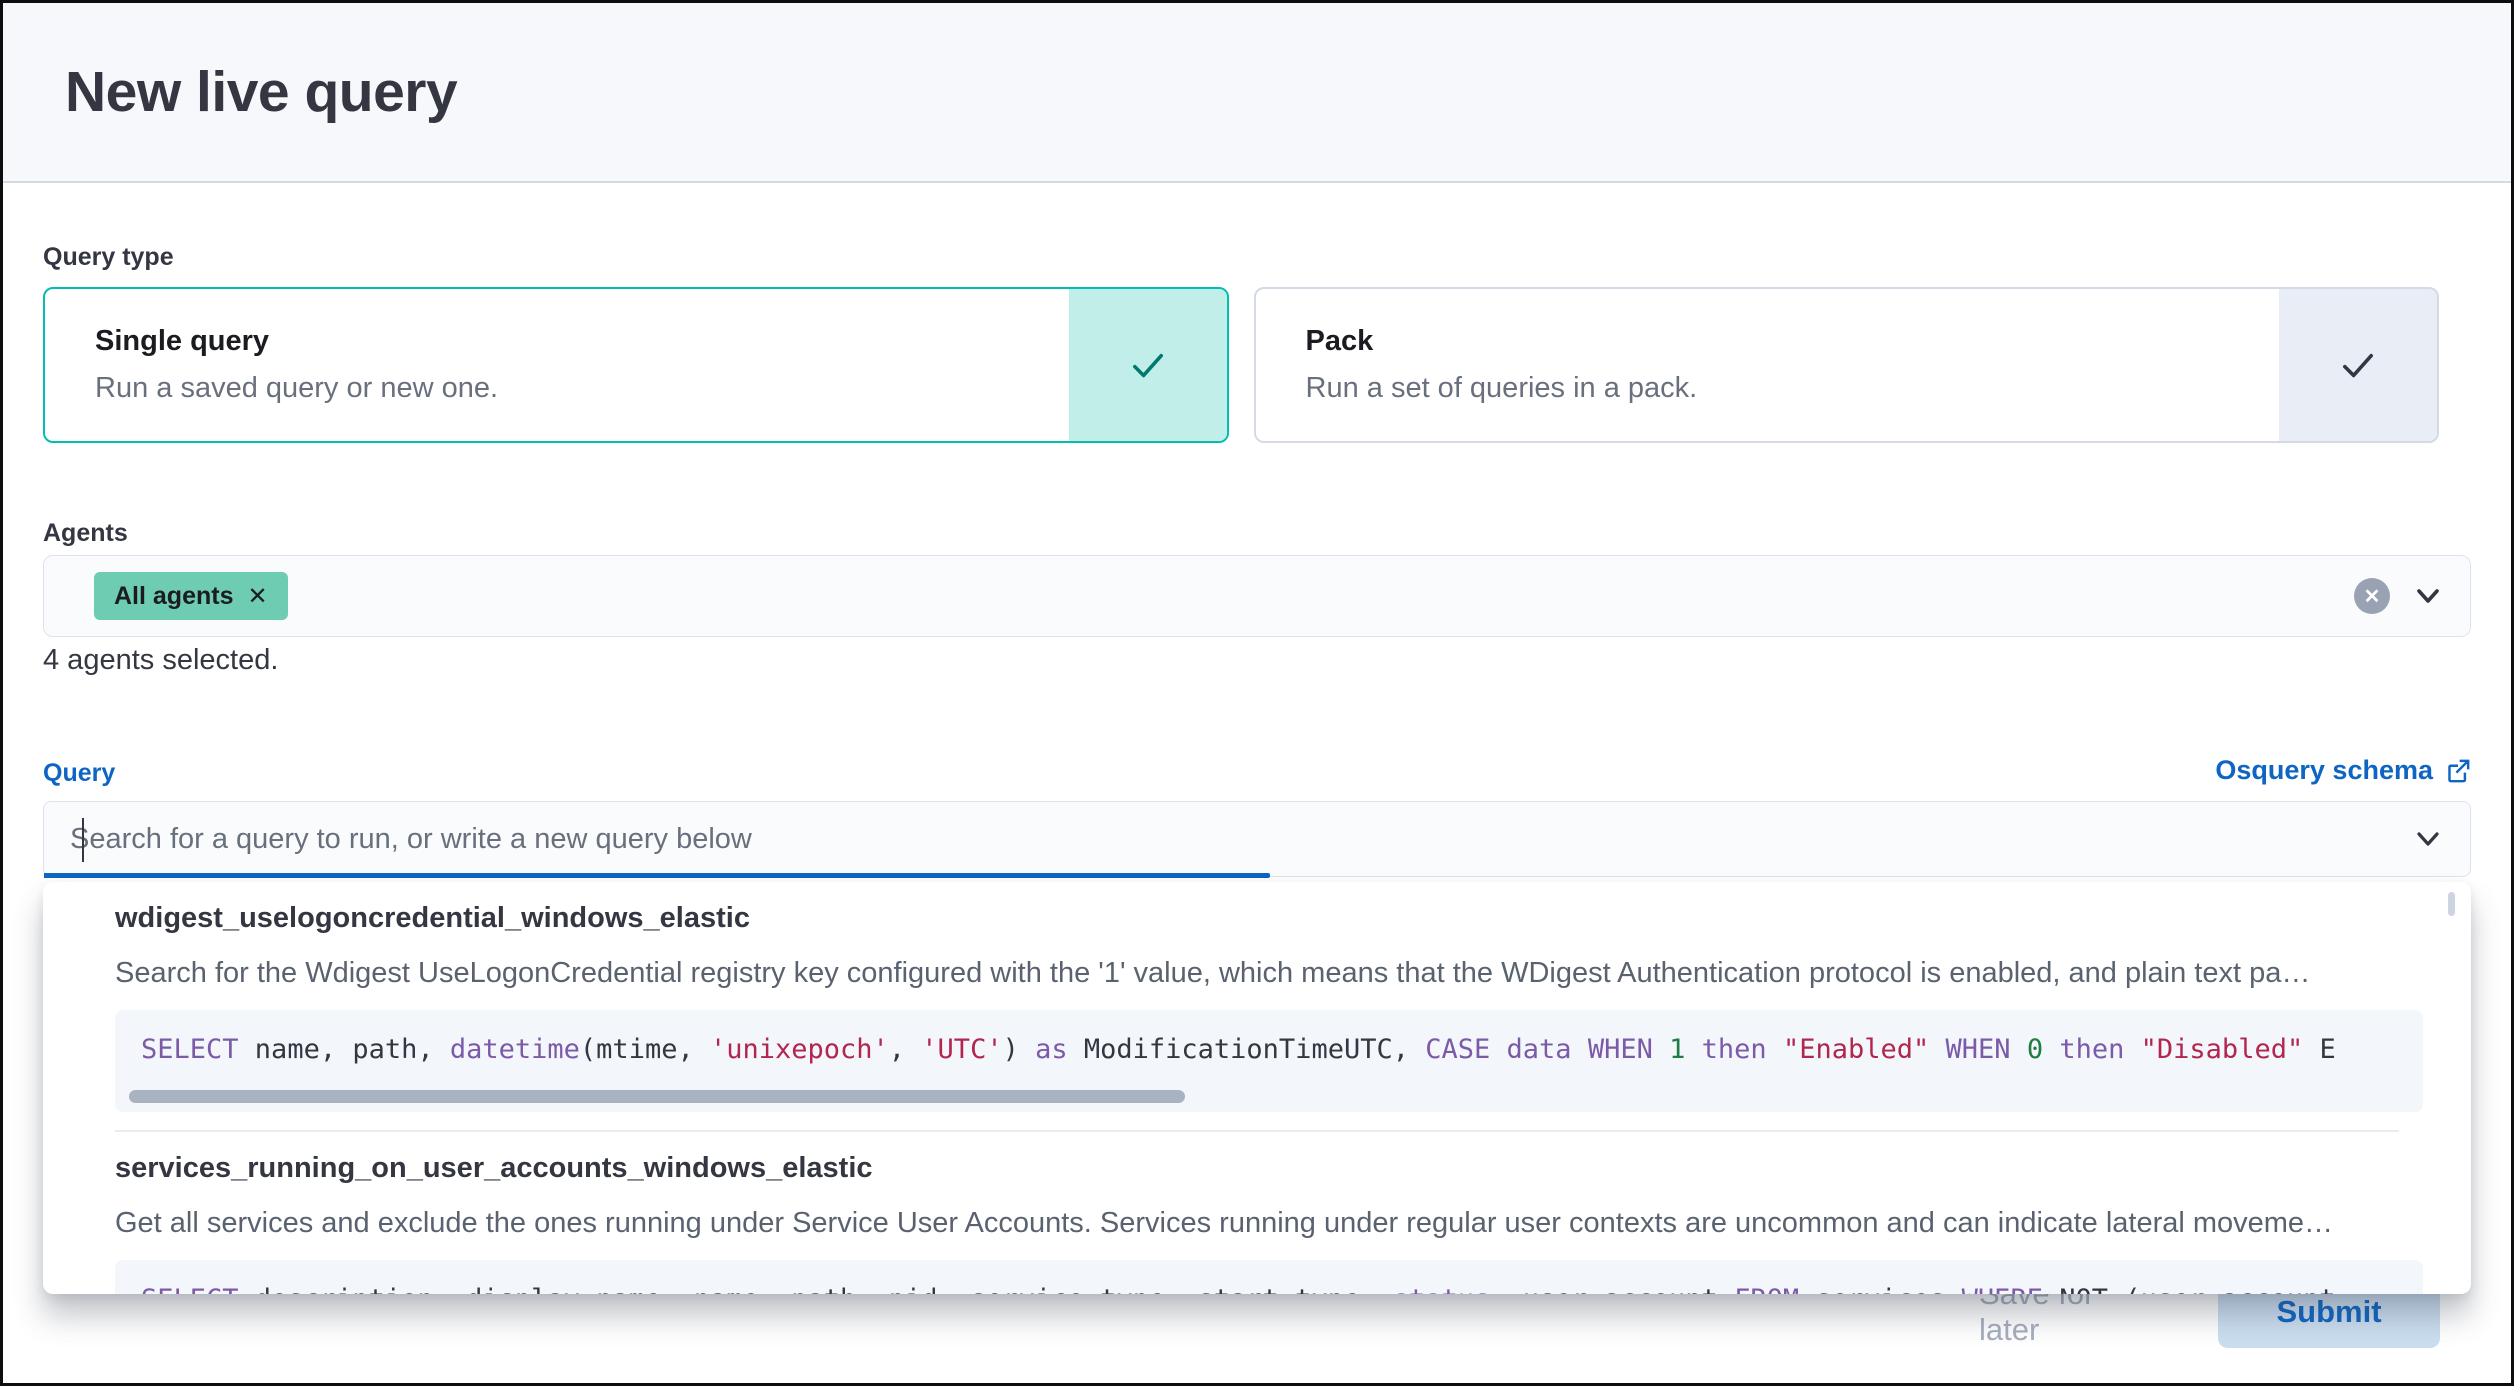 This screenshot has height=1386, width=2514. I want to click on query-search-box, so click(1257, 839).